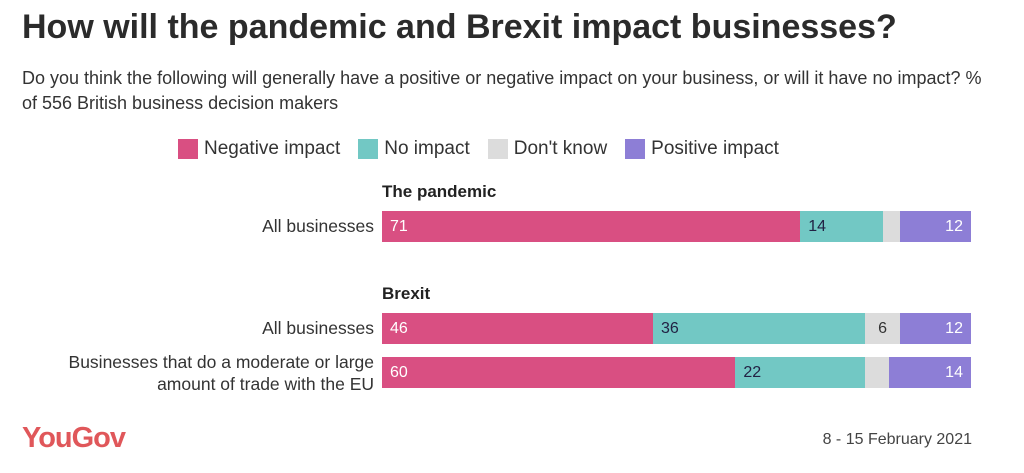 This screenshot has width=1024, height=473. I want to click on bar-segment-negative: 46, so click(517, 328).